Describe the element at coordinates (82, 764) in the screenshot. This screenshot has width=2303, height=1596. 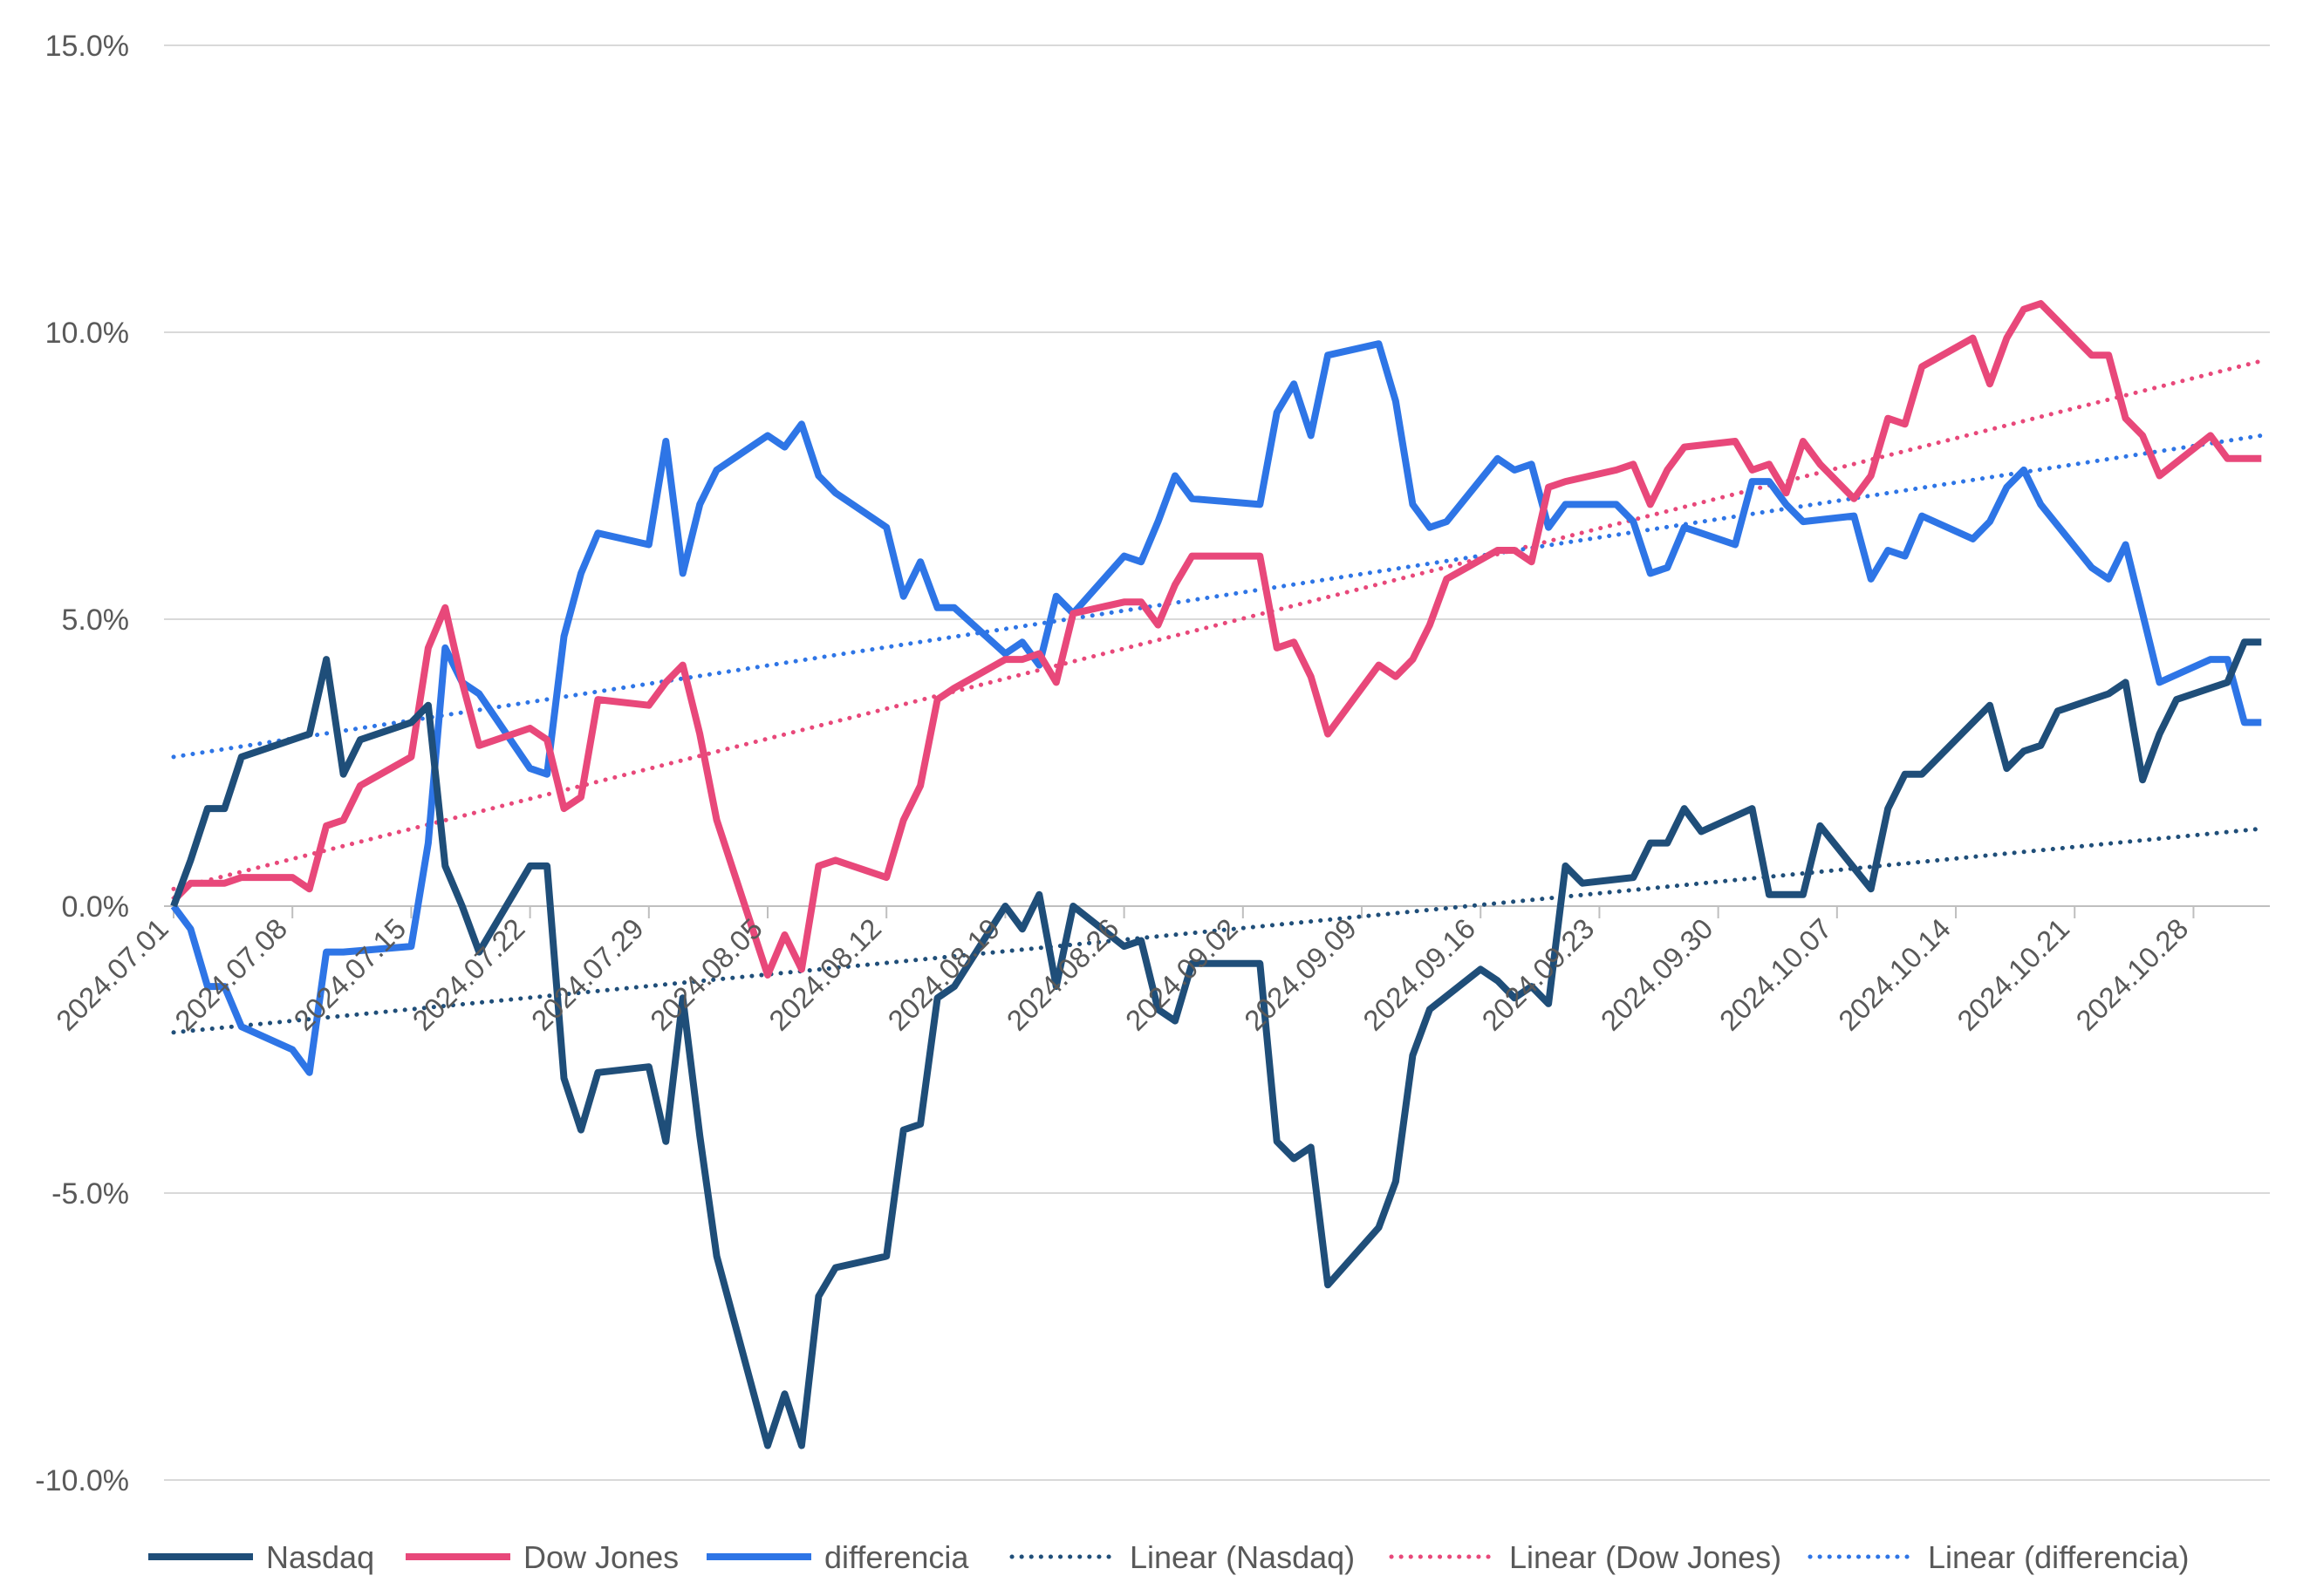
I see `y-axis-tick-labels: -10.0% -5.0% 0.0% 5.0% 10.0% 15.0%` at that location.